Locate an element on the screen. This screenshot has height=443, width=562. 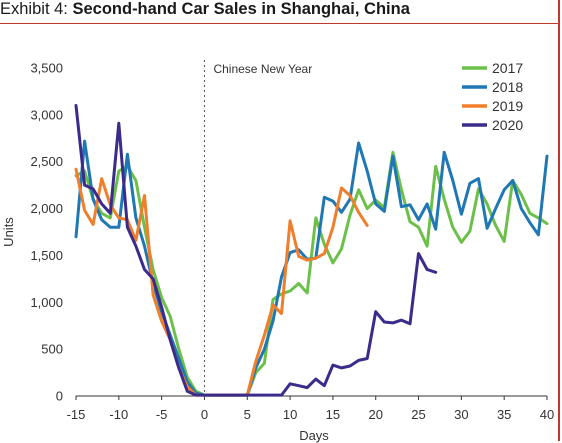
title-rule is located at coordinates (280, 23).